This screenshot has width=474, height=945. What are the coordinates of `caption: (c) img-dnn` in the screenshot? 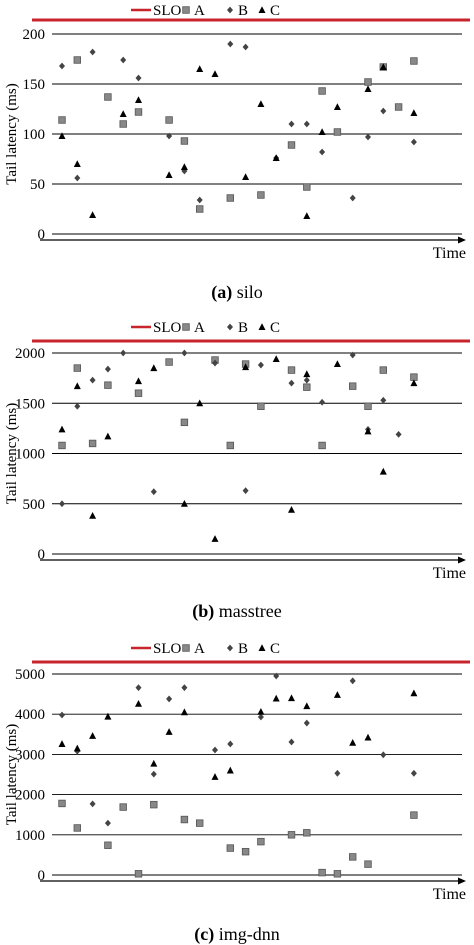 It's located at (236, 934).